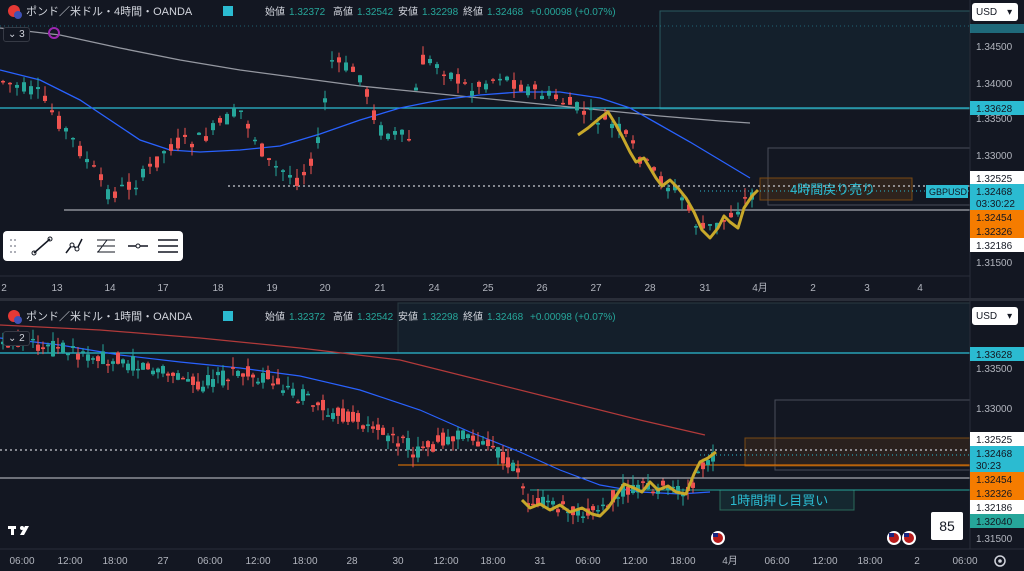 The width and height of the screenshot is (1024, 571). Describe the element at coordinates (994, 47) in the screenshot. I see `top-price-tick: 1.34500` at that location.